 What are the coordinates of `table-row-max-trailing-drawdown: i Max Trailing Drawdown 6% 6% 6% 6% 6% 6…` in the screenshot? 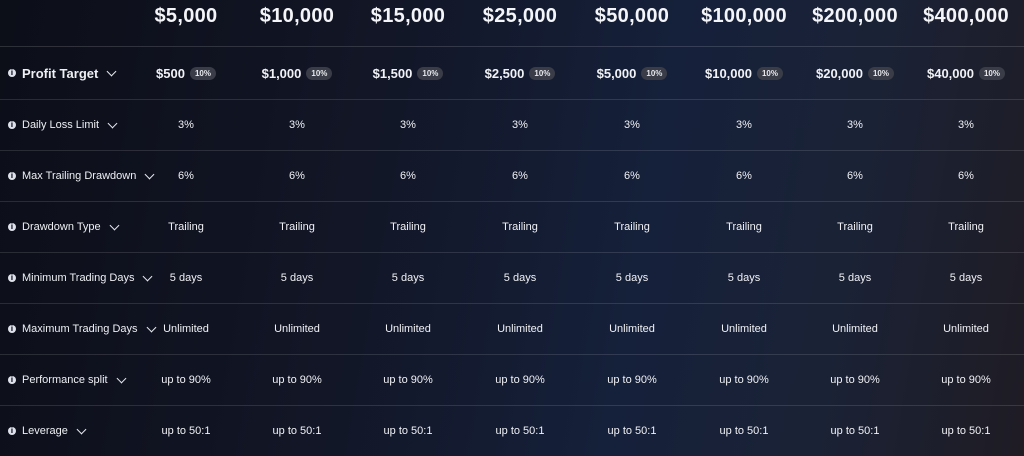 It's located at (512, 176).